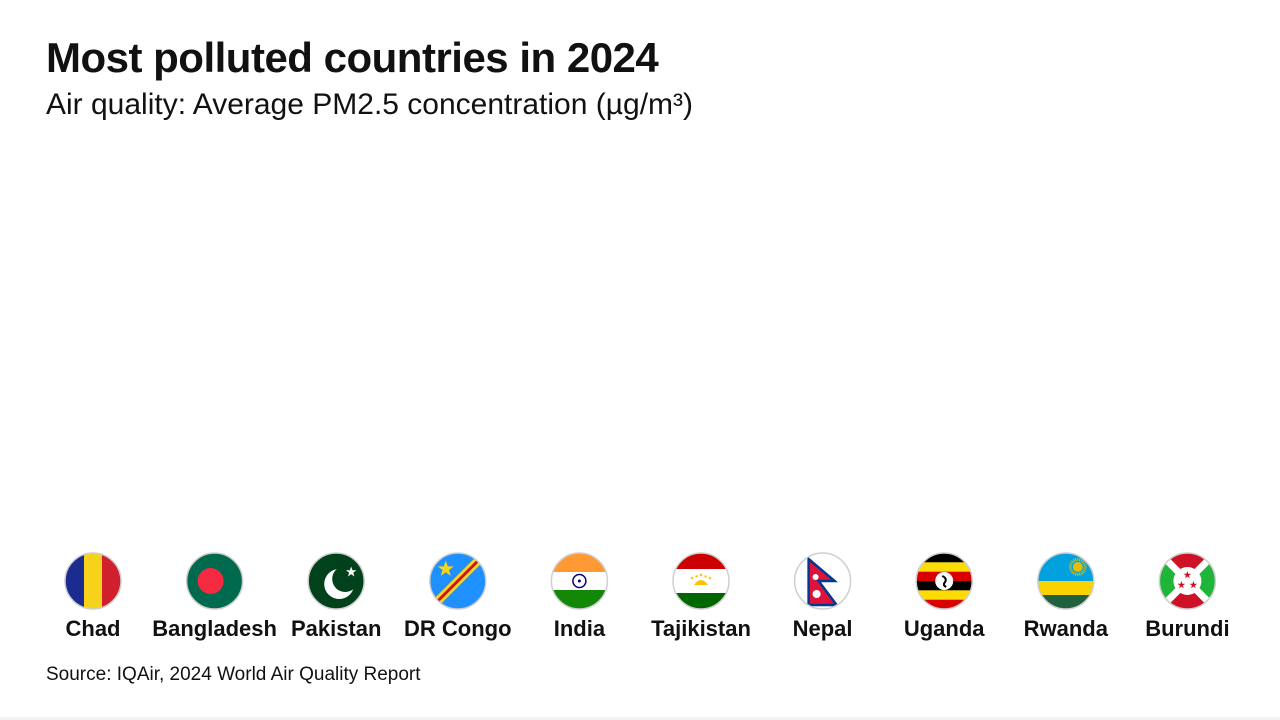 This screenshot has height=720, width=1280. I want to click on dr-congo-flag-icon, so click(458, 581).